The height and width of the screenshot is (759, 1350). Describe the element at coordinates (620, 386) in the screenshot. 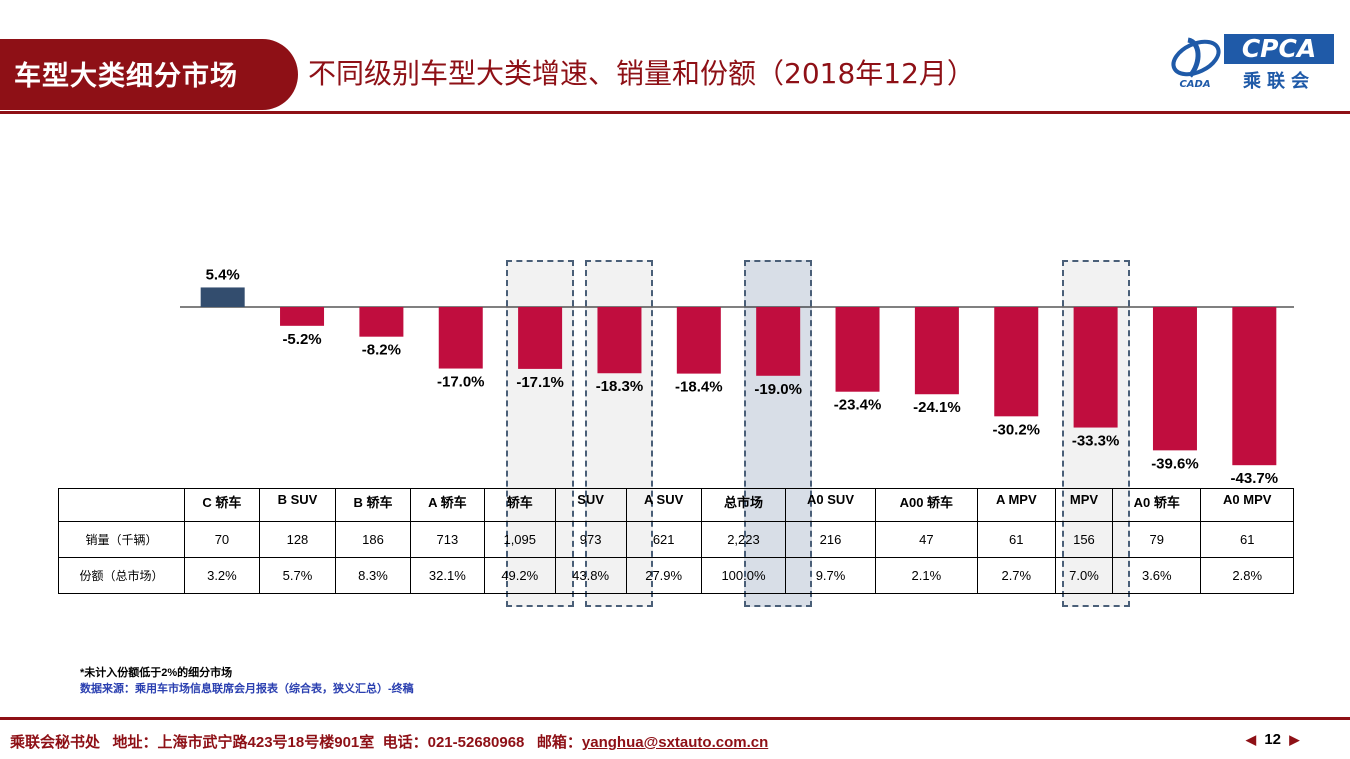

I see `data-label: -18.3%` at that location.